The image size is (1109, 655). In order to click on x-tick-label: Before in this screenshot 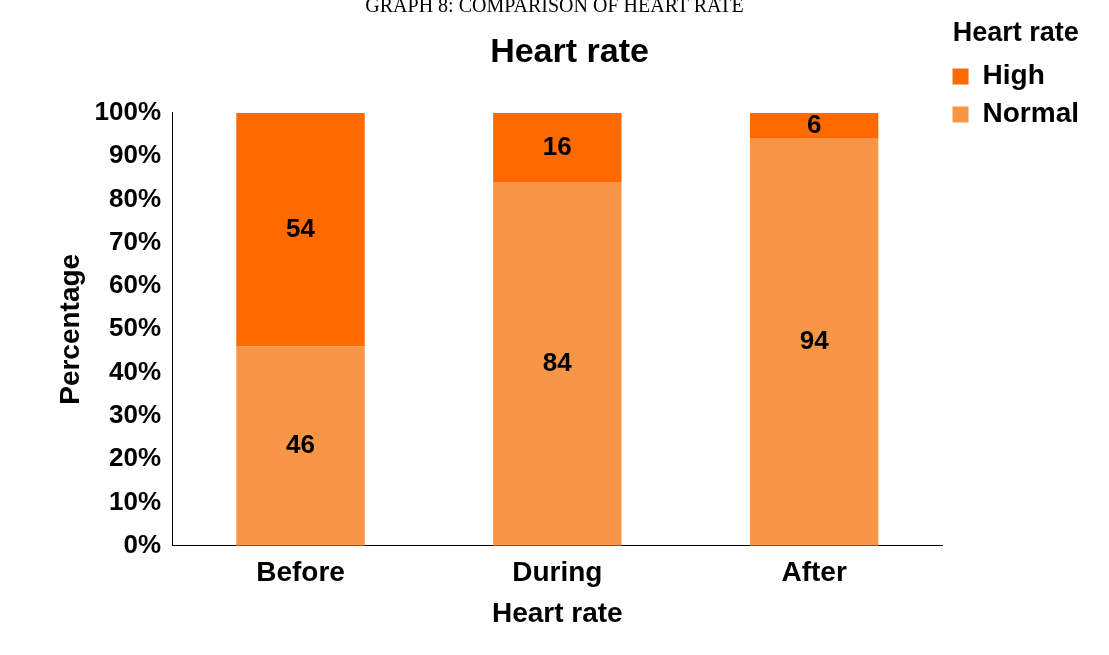, I will do `click(300, 572)`.